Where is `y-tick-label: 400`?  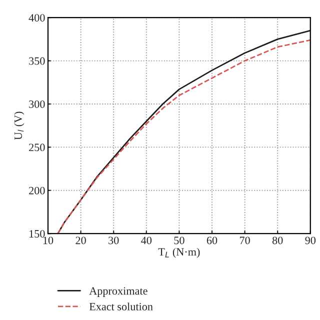 y-tick-label: 400 is located at coordinates (36, 18).